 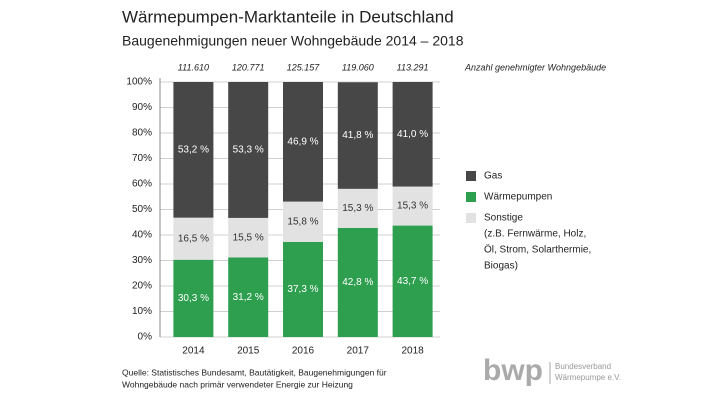 I want to click on x-tick-label: 2014, so click(x=193, y=351).